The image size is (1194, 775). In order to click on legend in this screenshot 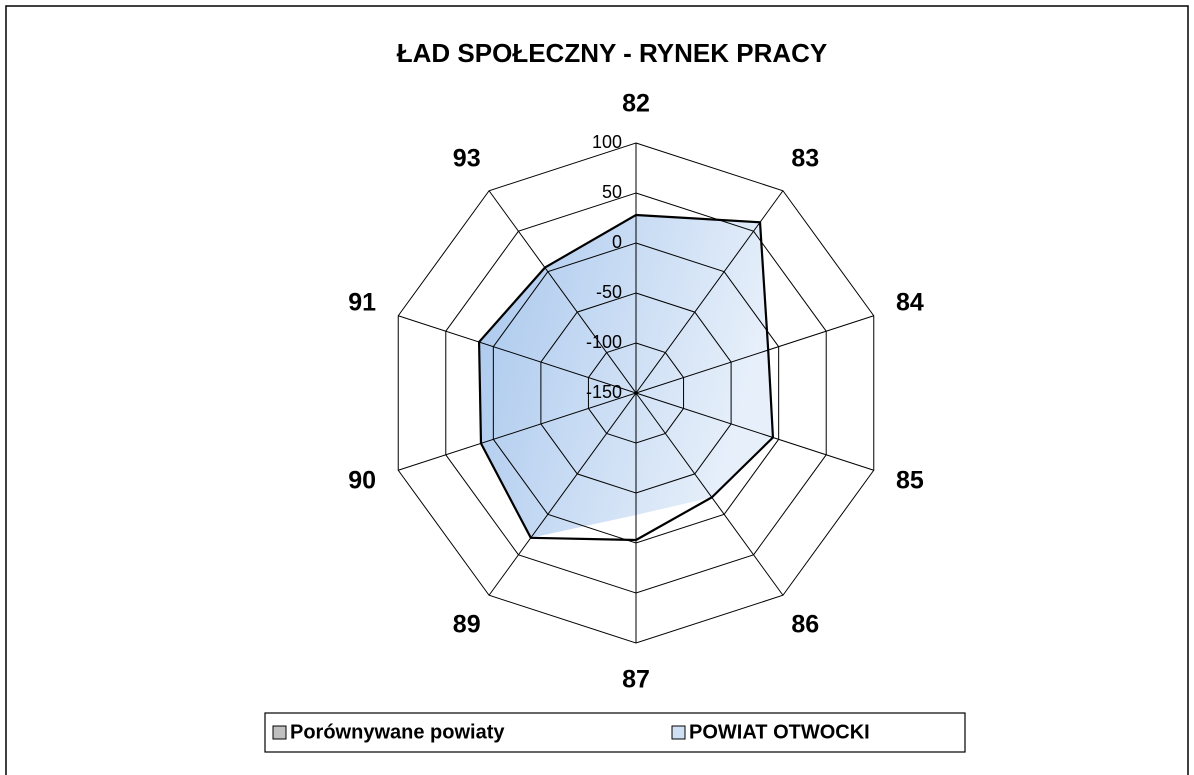, I will do `click(615, 732)`.